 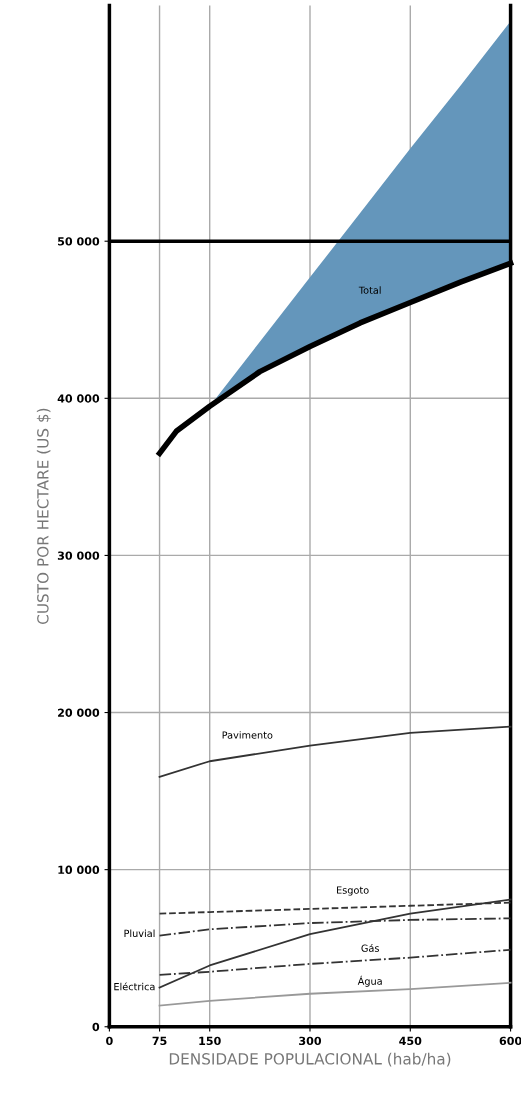 I want to click on y-tick-label: 40 000, so click(x=78, y=398).